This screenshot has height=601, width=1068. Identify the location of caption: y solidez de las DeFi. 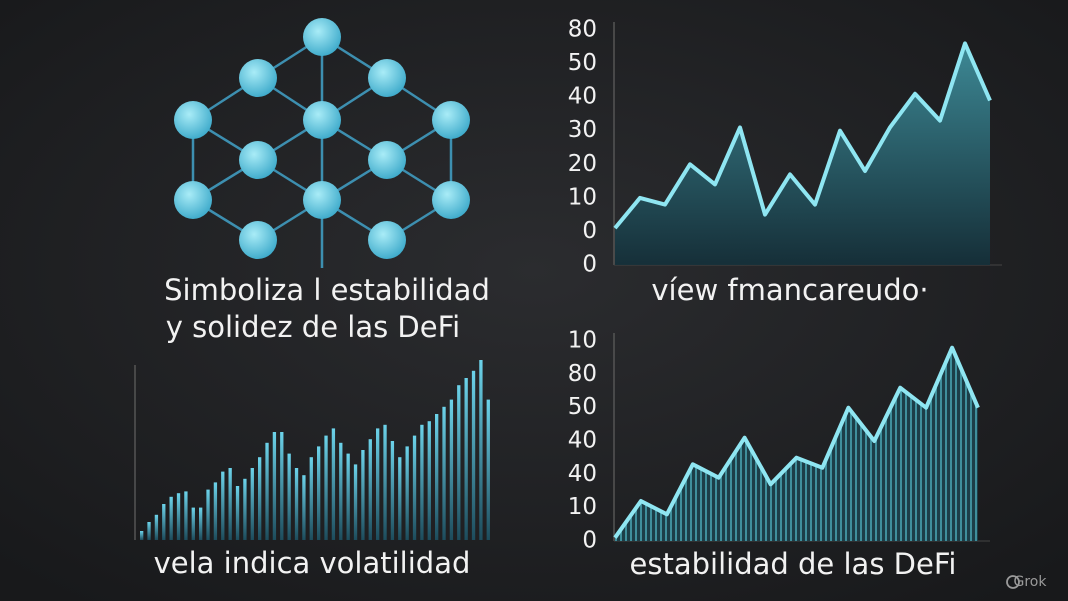
(313, 327).